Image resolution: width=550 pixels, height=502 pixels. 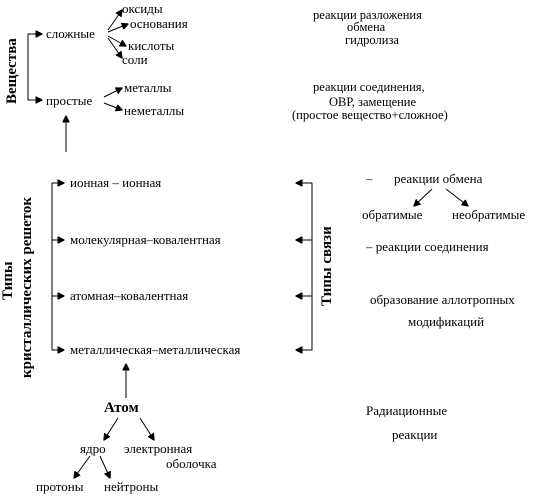 What do you see at coordinates (442, 299) in the screenshot?
I see `allotropic-line1: образование аллотропных` at bounding box center [442, 299].